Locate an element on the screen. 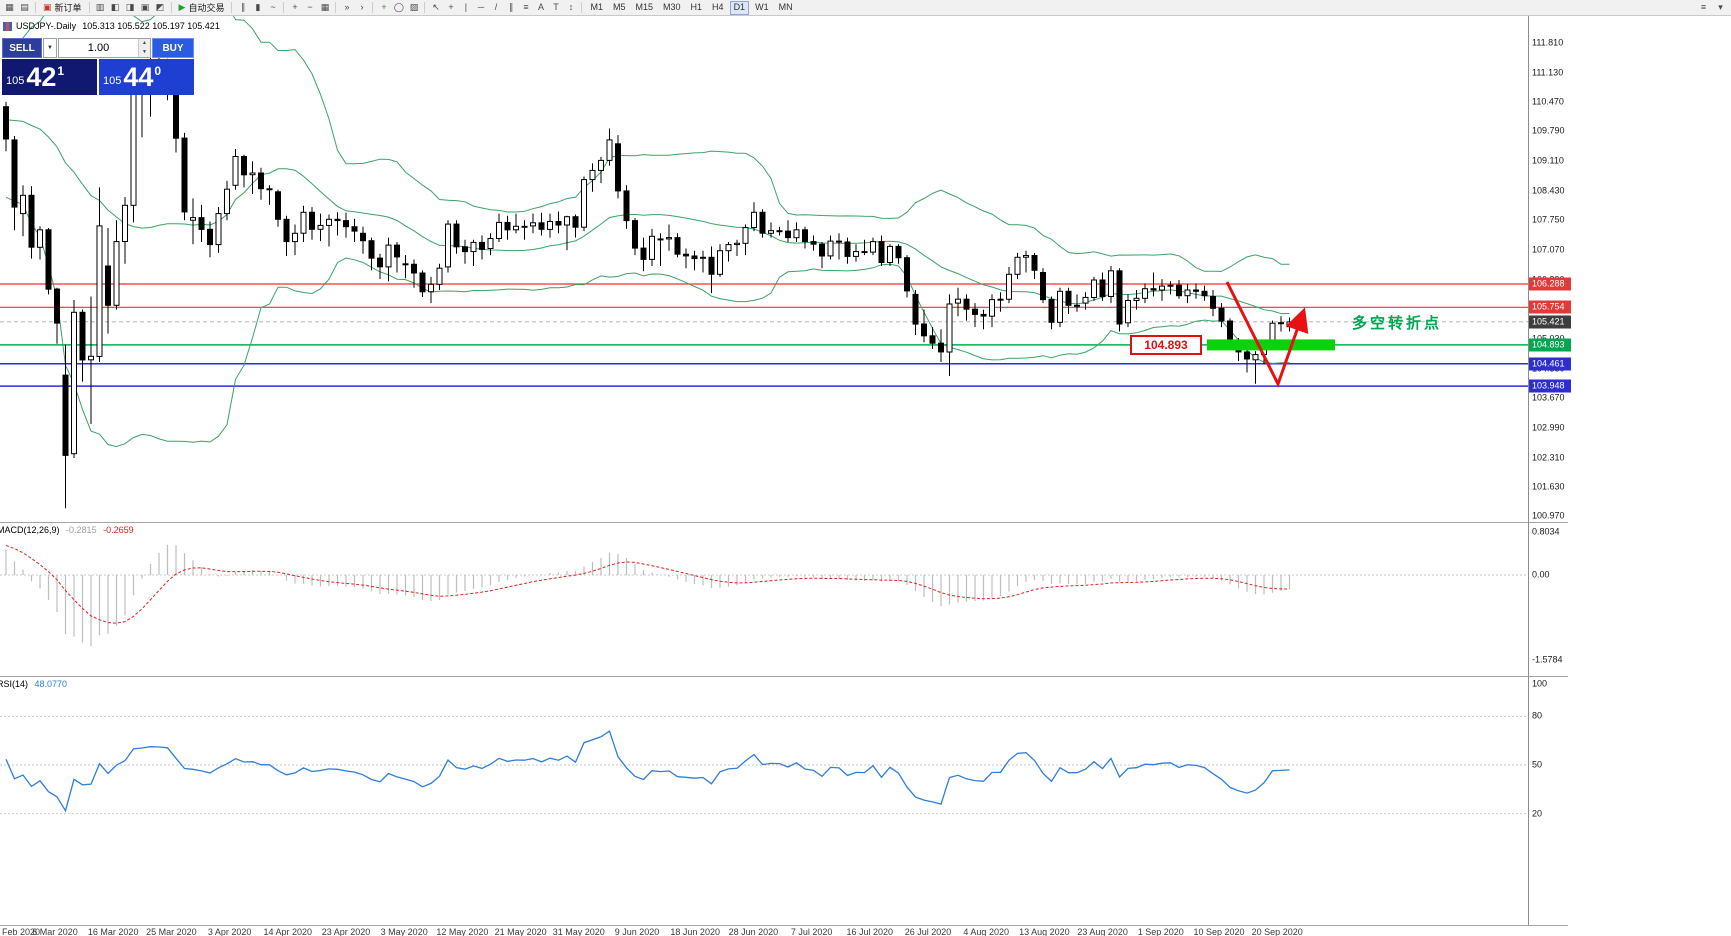 The image size is (1731, 936). buy-price-display: 105 44 0 is located at coordinates (146, 77).